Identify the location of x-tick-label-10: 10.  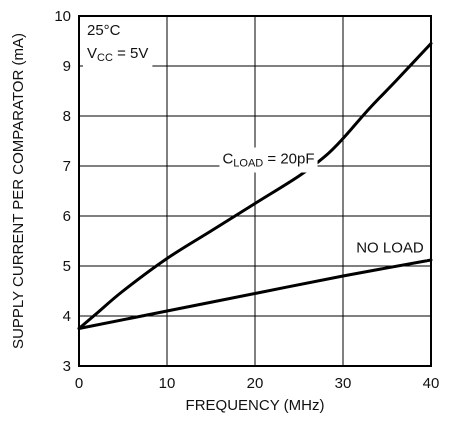
(167, 383).